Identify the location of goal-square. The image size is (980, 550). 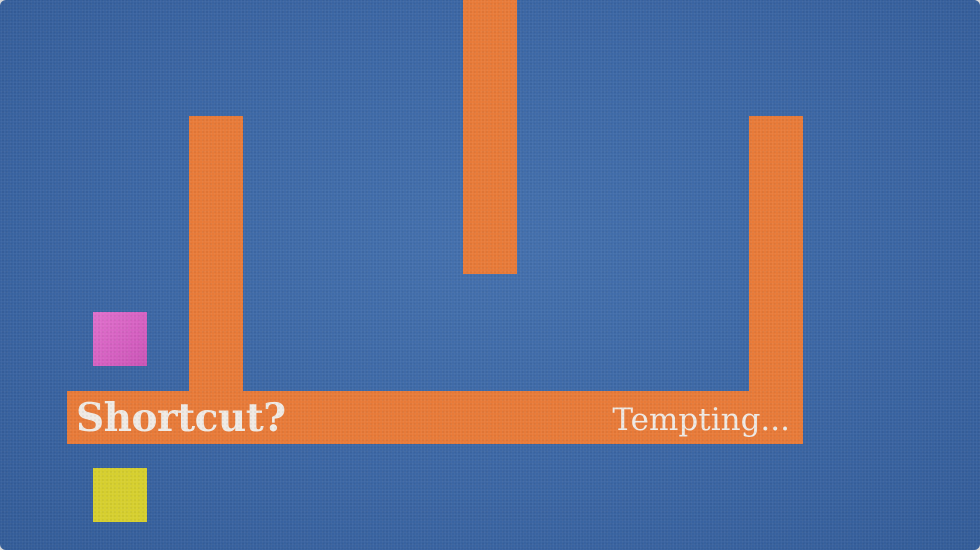
(120, 495).